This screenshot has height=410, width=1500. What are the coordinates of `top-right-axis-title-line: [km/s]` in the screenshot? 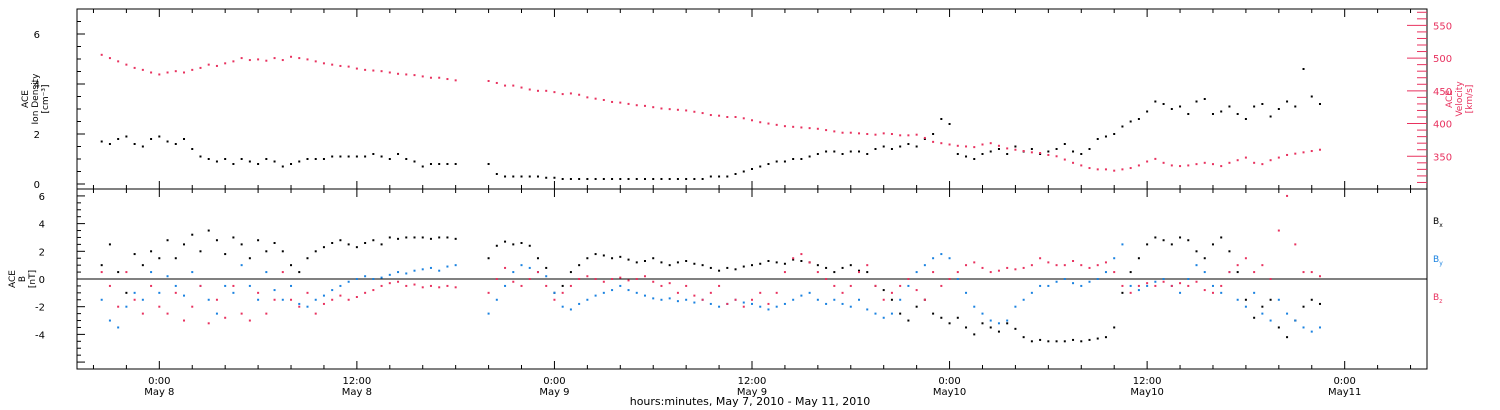 It's located at (1470, 99).